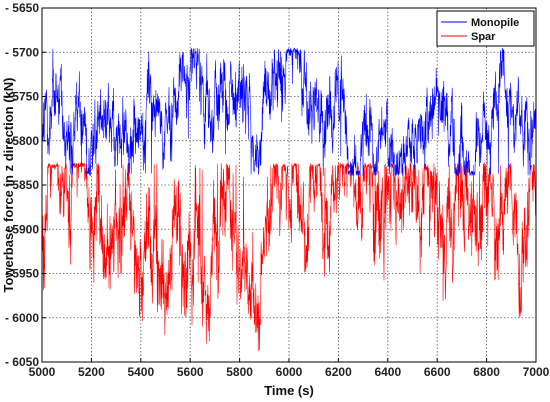  Describe the element at coordinates (495, 23) in the screenshot. I see `legend-label-monopile: Monopile` at that location.